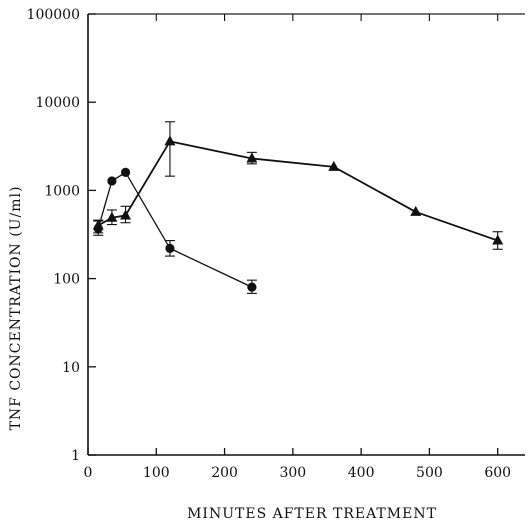  What do you see at coordinates (66, 280) in the screenshot?
I see `y-tick-label: 100` at bounding box center [66, 280].